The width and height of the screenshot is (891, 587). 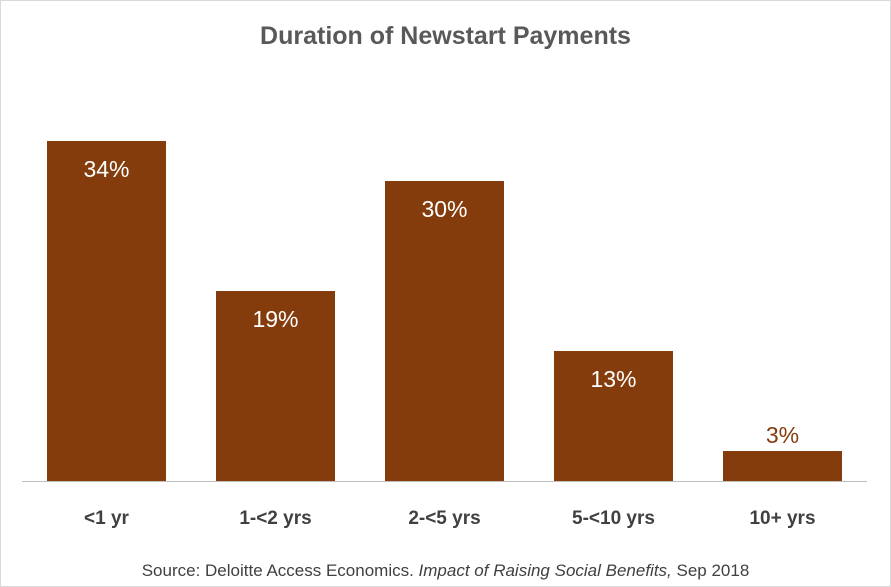 What do you see at coordinates (445, 36) in the screenshot?
I see `chart-title: Duration of Newstart Payments` at bounding box center [445, 36].